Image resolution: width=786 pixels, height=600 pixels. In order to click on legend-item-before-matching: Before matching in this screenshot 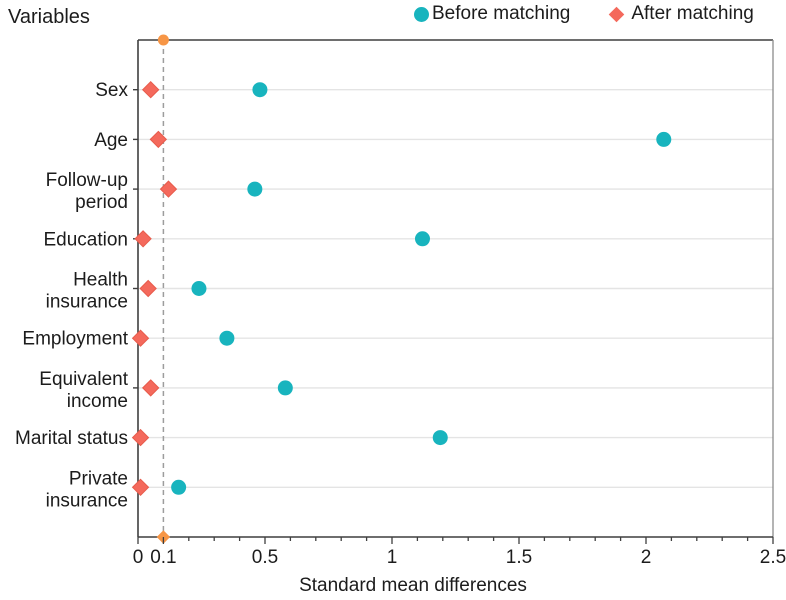, I will do `click(492, 14)`.